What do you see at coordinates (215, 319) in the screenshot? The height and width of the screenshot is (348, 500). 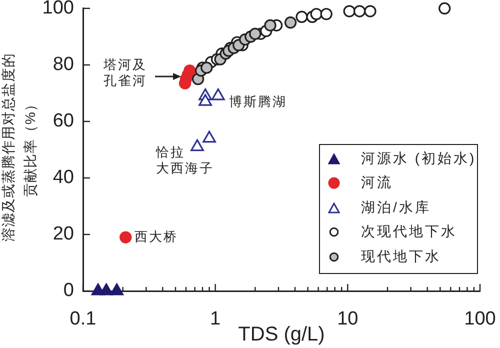 I see `x-tick-label: 1` at bounding box center [215, 319].